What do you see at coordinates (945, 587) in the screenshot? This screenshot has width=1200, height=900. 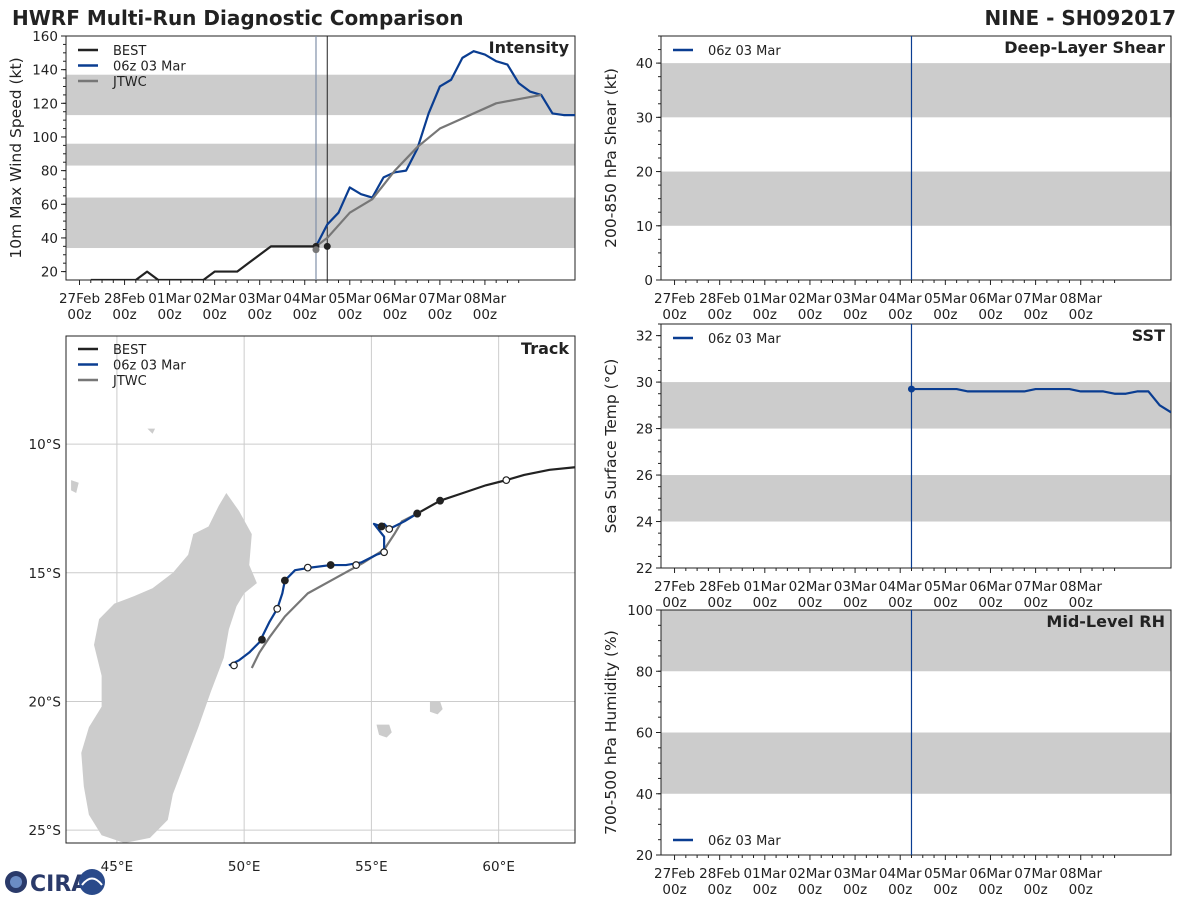 I see `sst-xtick-date: 05Mar` at bounding box center [945, 587].